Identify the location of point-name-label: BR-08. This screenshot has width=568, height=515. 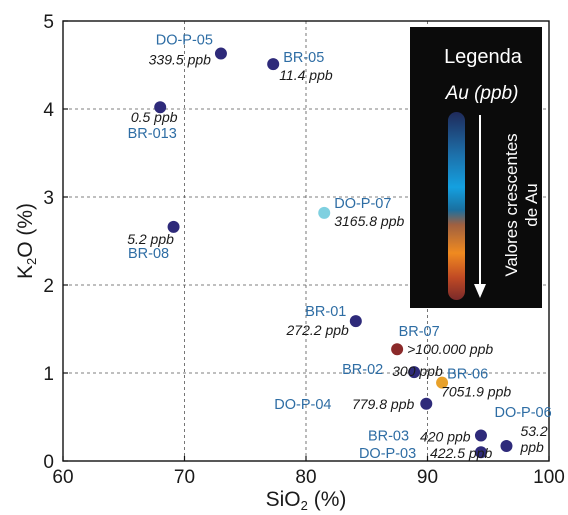
(148, 254).